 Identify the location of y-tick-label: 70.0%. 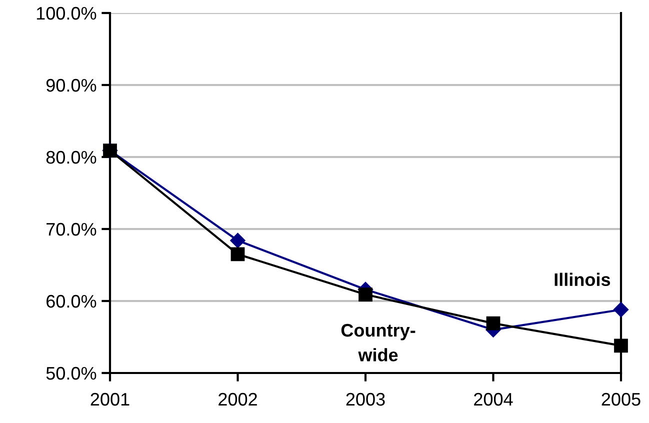
(71, 229).